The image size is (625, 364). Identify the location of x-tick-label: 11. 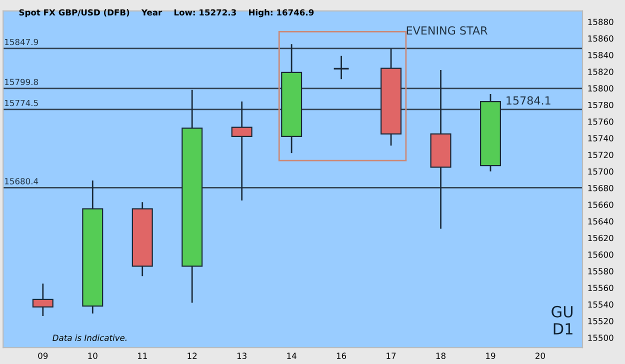
(142, 355).